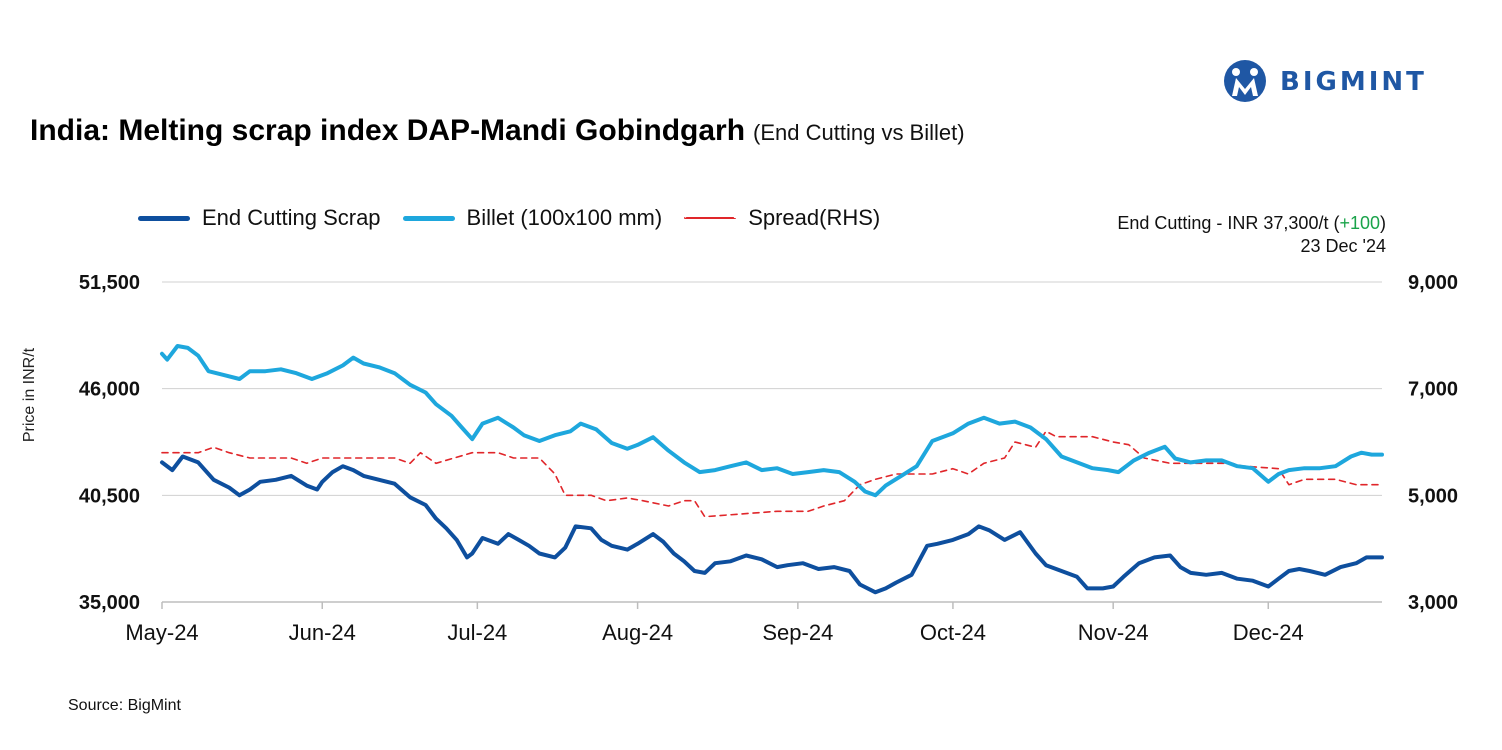 Image resolution: width=1502 pixels, height=750 pixels. I want to click on latest-price-date: 23 Dec '24, so click(1343, 246).